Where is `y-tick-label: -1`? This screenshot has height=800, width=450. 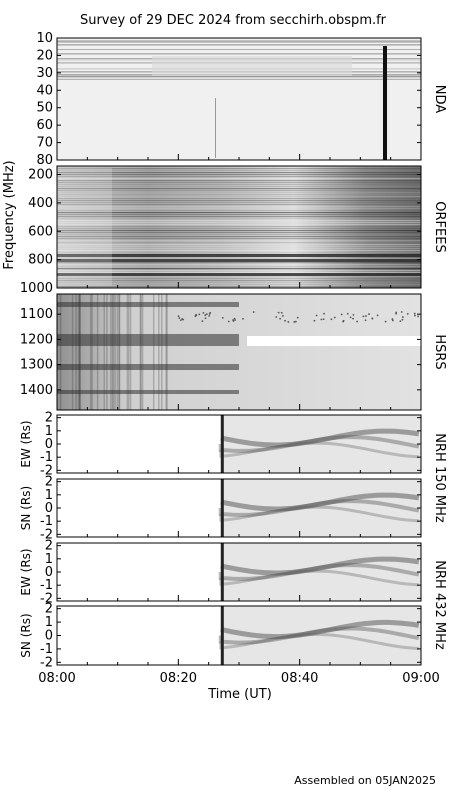 y-tick-label: -1 is located at coordinates (46, 585).